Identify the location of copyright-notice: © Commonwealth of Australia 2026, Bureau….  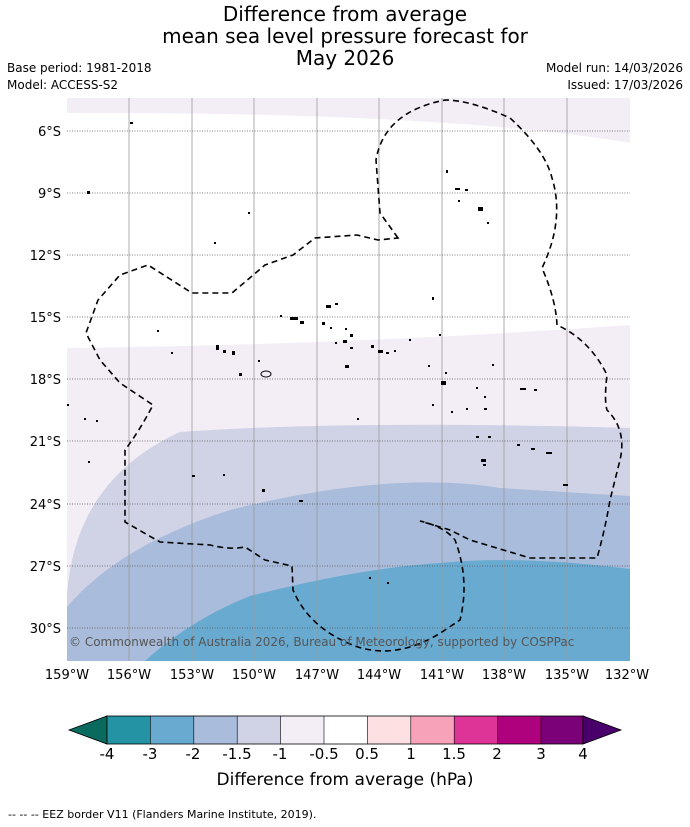
(321, 642).